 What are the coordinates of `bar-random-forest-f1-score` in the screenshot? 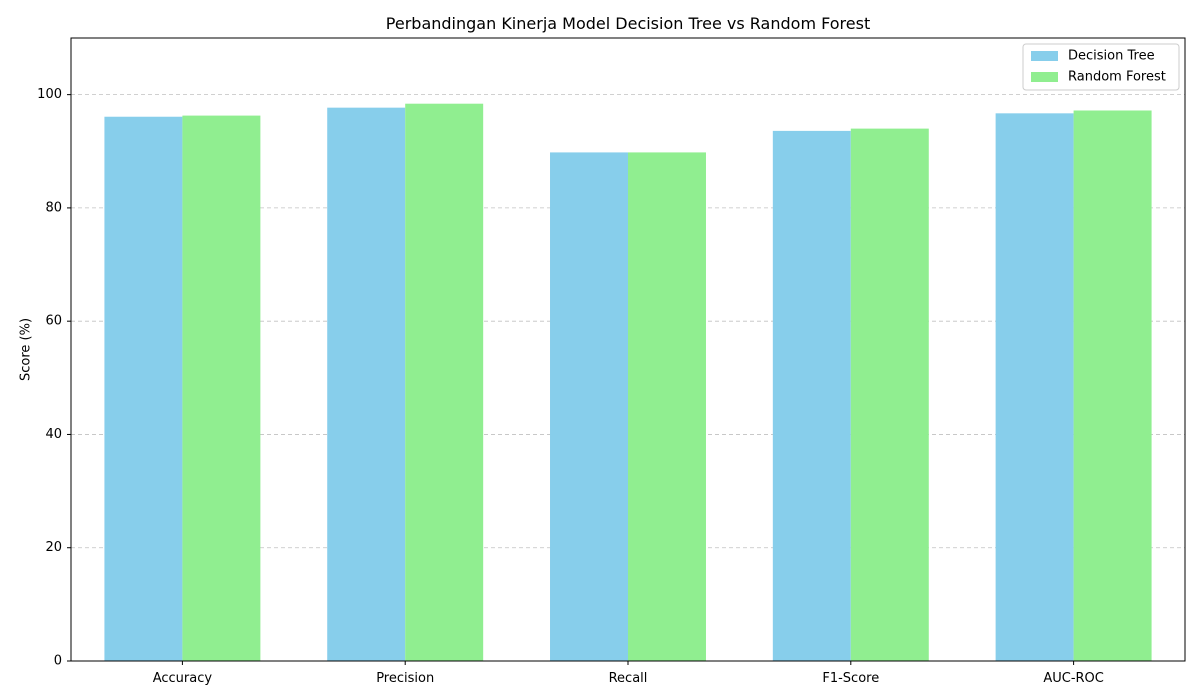 It's located at (889, 395).